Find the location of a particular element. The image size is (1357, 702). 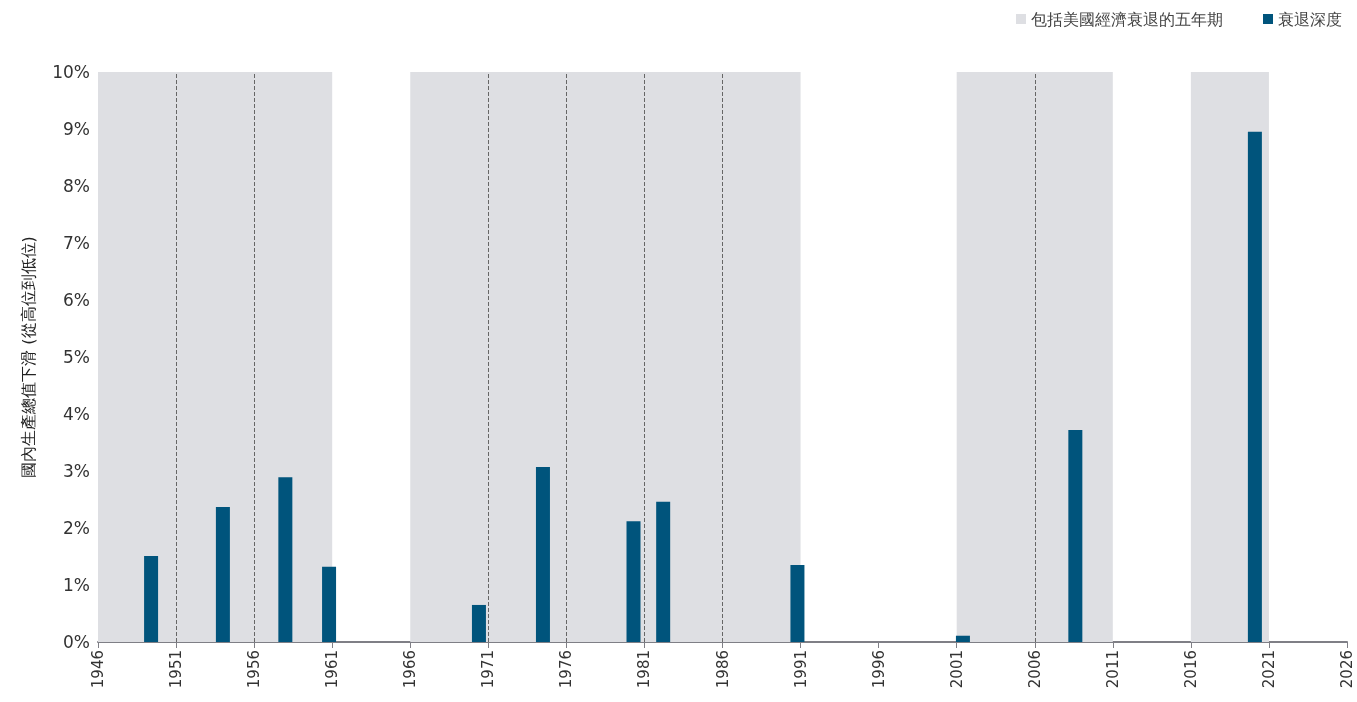

y-tick-label: 0% is located at coordinates (76, 642).